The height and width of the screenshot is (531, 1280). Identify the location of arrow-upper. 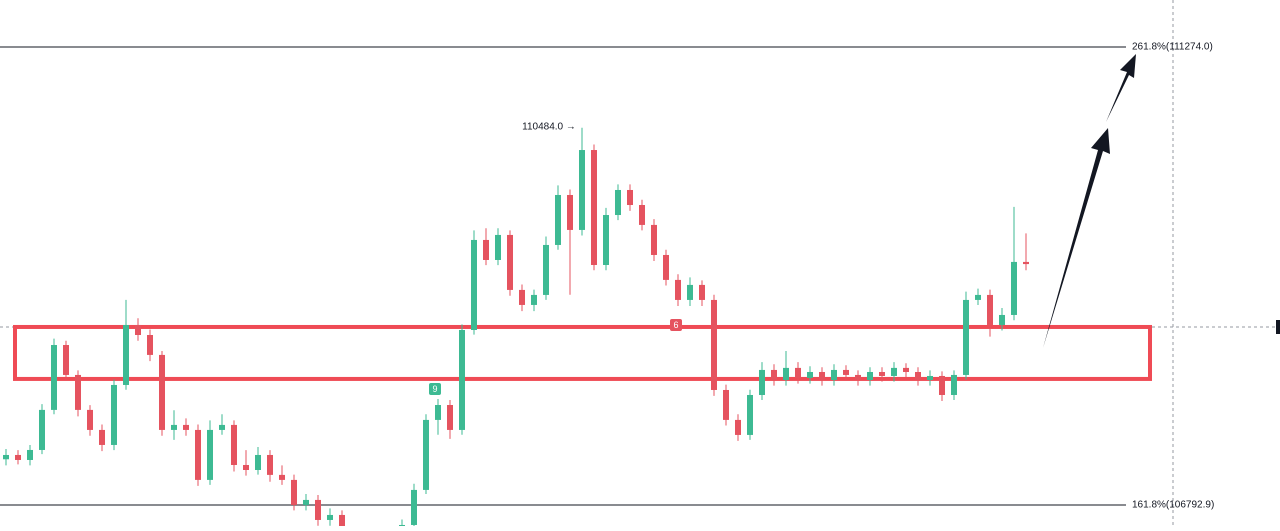
(1121, 88).